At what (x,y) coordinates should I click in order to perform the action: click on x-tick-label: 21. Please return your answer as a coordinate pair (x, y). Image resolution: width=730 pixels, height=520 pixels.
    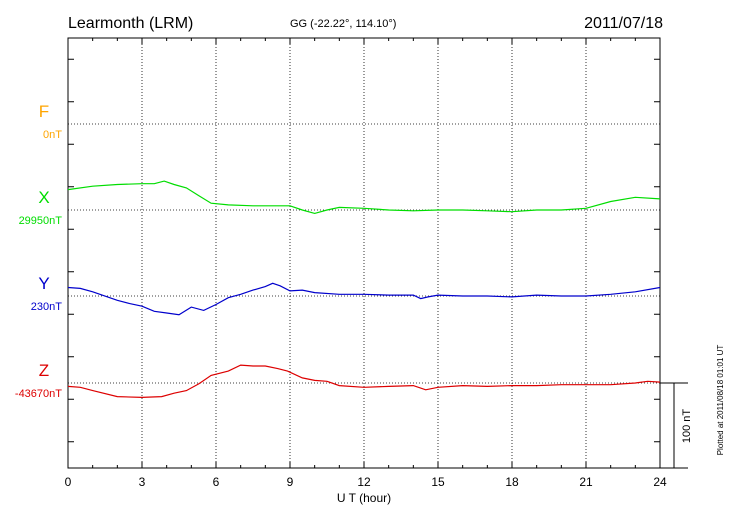
    Looking at the image, I should click on (586, 482).